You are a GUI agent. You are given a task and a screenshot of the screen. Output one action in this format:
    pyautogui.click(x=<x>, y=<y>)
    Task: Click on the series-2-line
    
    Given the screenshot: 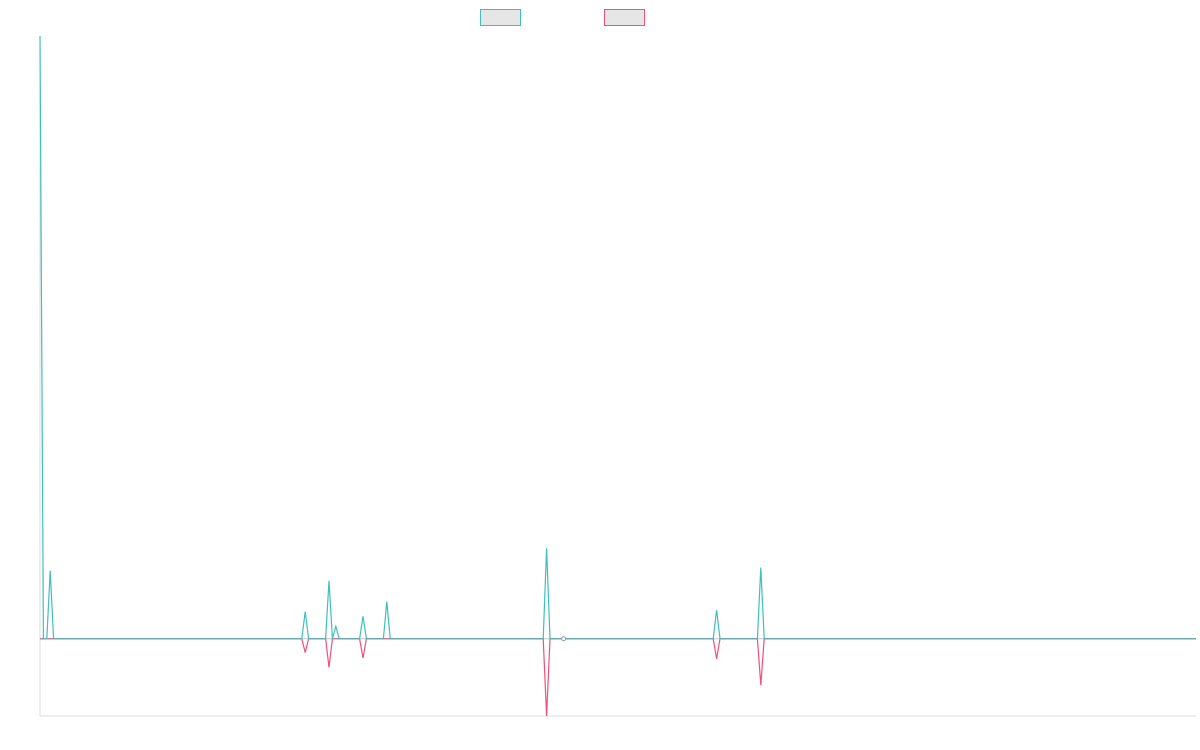 What is the action you would take?
    pyautogui.click(x=618, y=677)
    